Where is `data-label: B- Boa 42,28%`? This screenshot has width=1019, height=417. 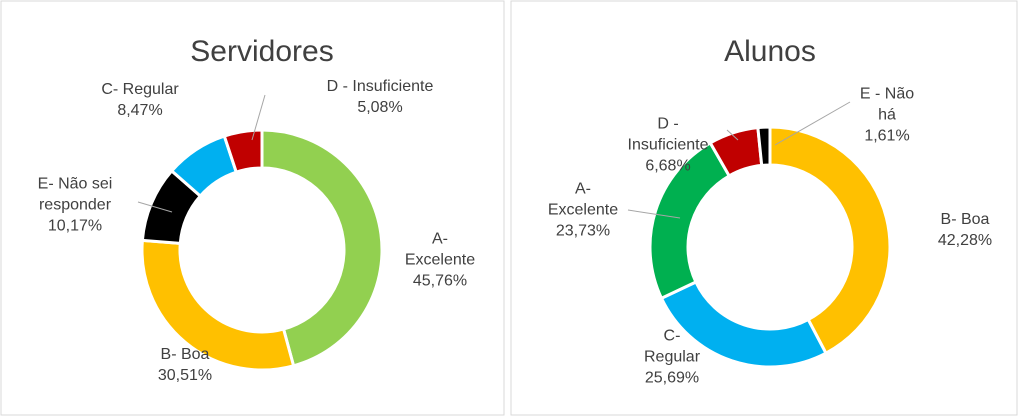 data-label: B- Boa 42,28% is located at coordinates (965, 230).